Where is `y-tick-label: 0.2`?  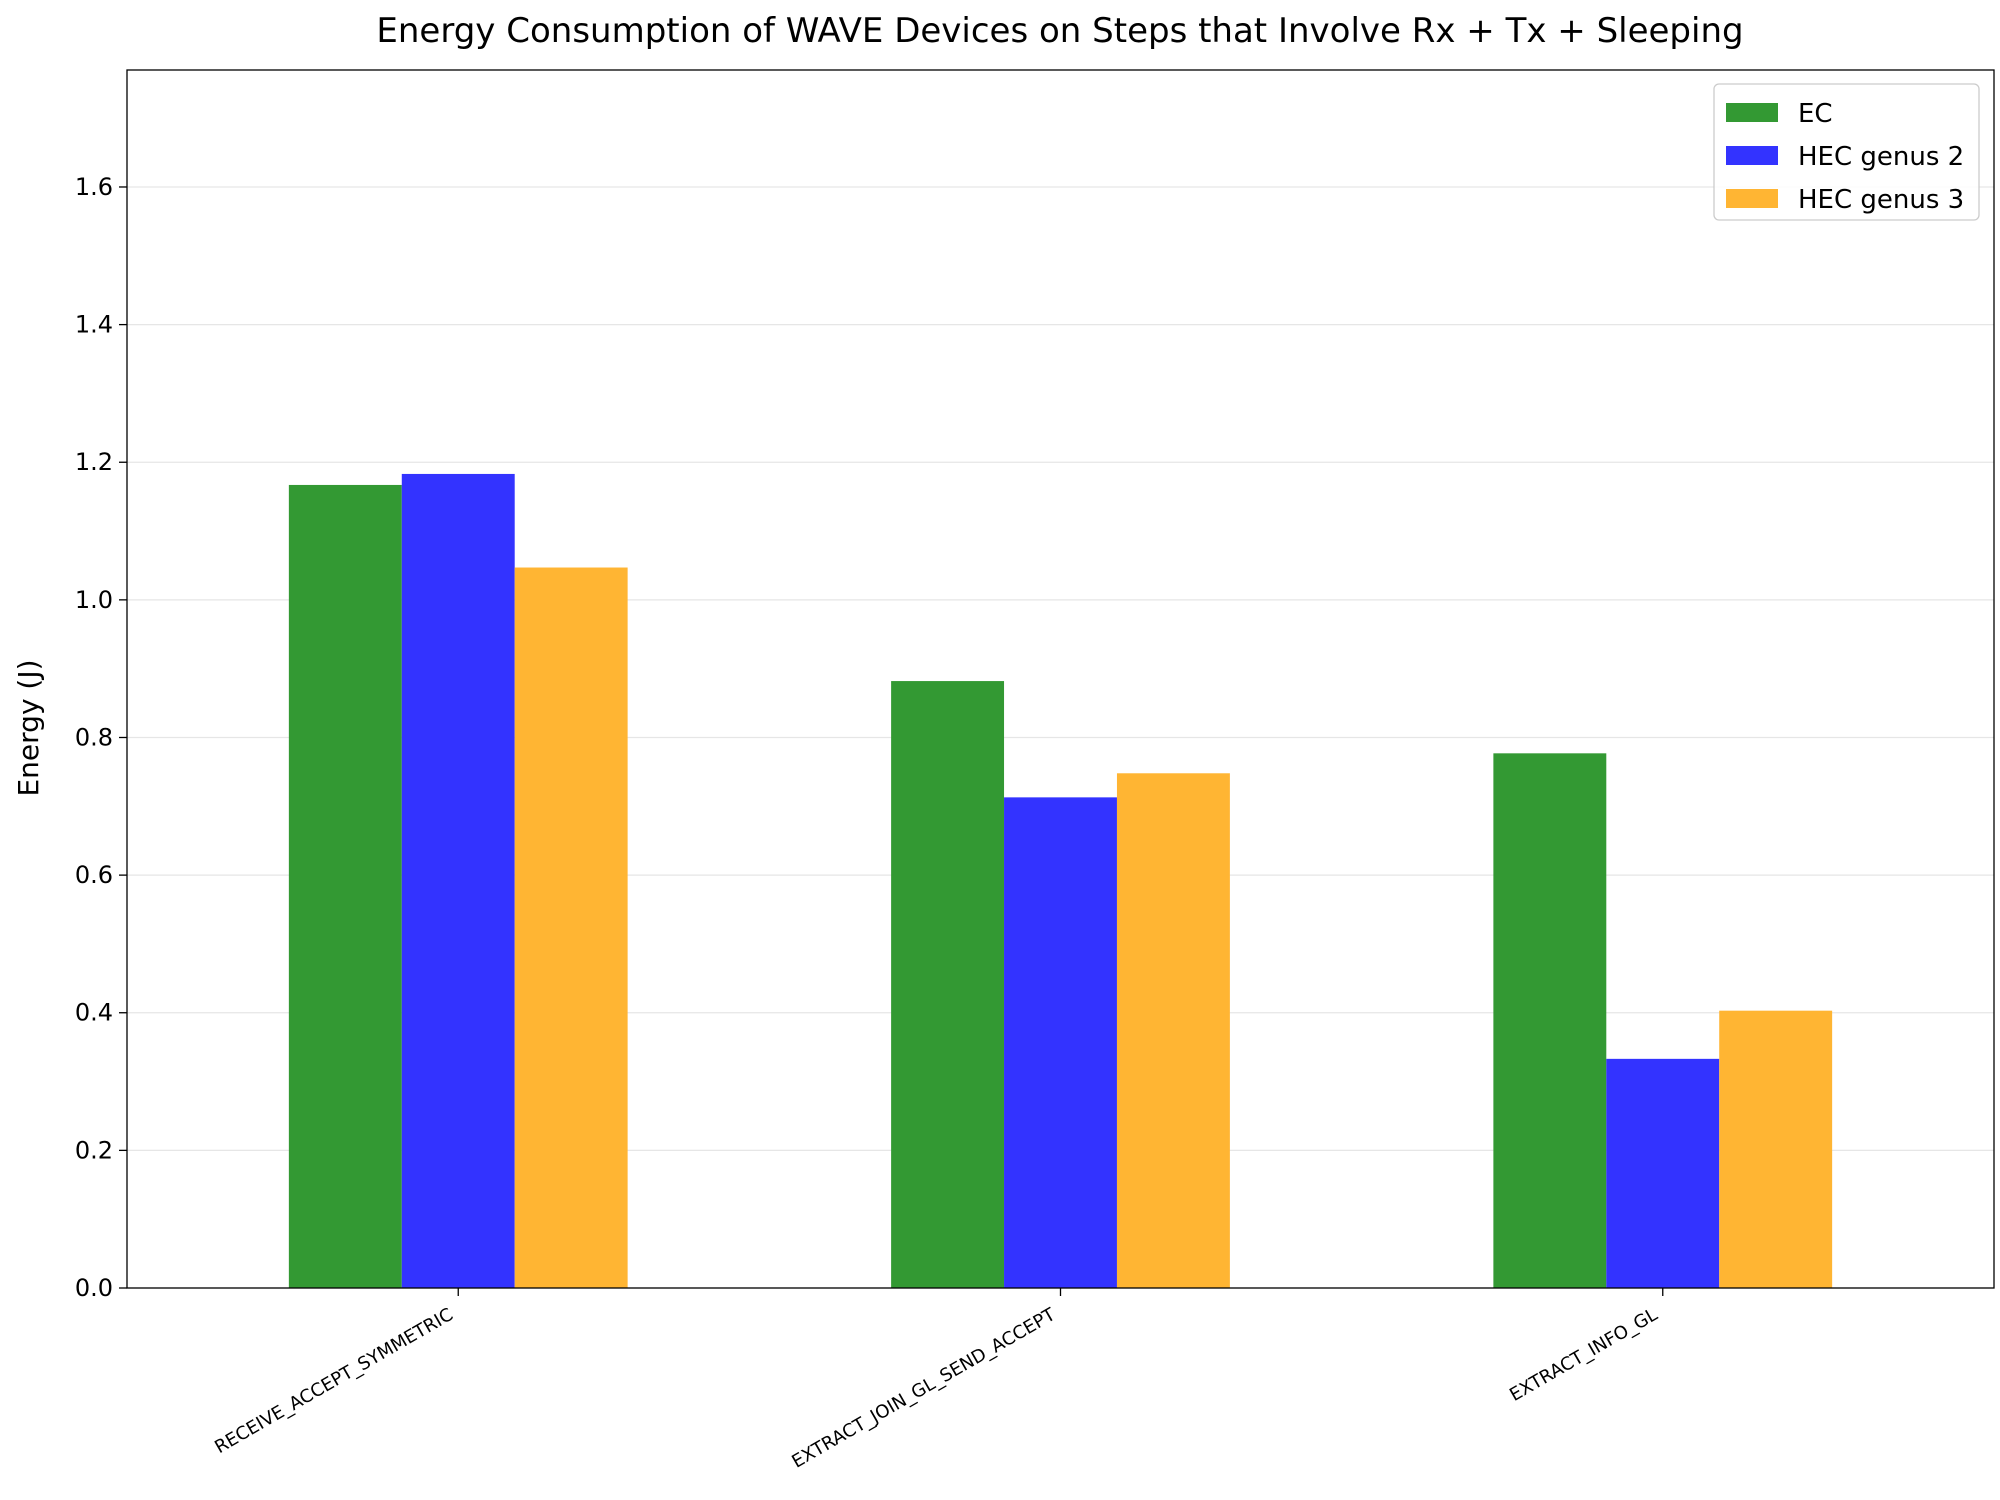
y-tick-label: 0.2 is located at coordinates (94, 1150).